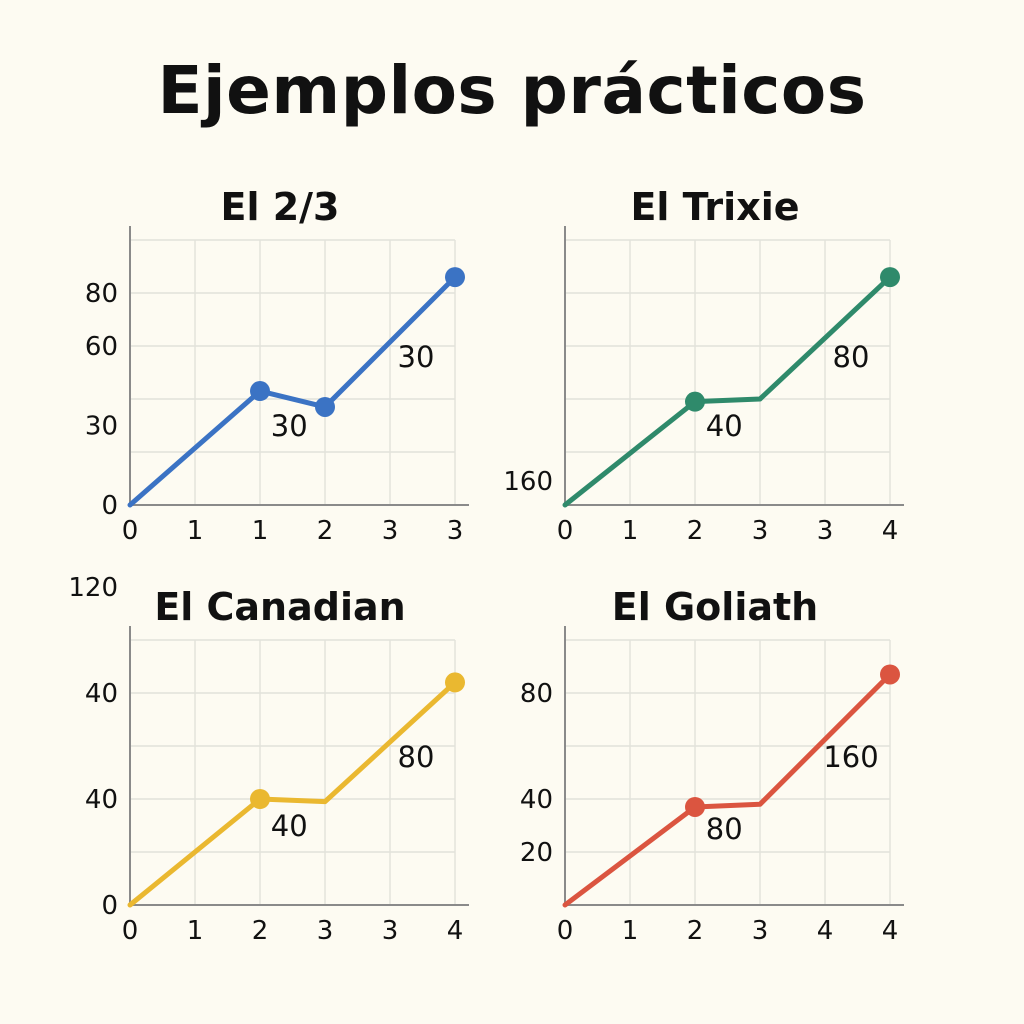  I want to click on y-tick-label: 120, so click(93, 588).